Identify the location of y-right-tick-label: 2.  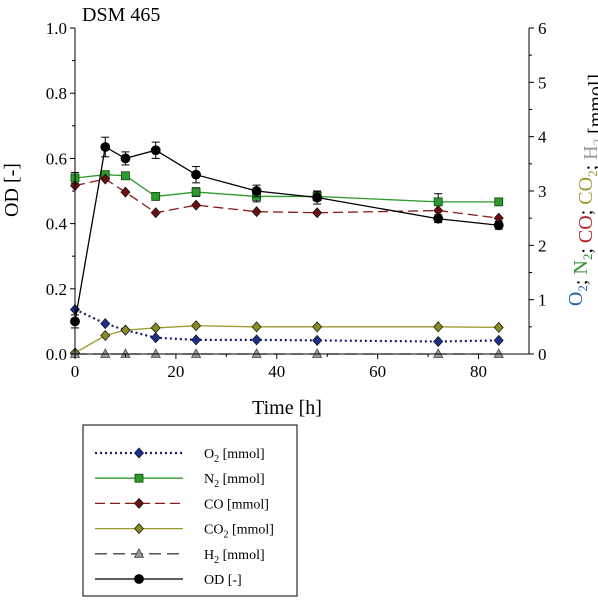
(542, 245).